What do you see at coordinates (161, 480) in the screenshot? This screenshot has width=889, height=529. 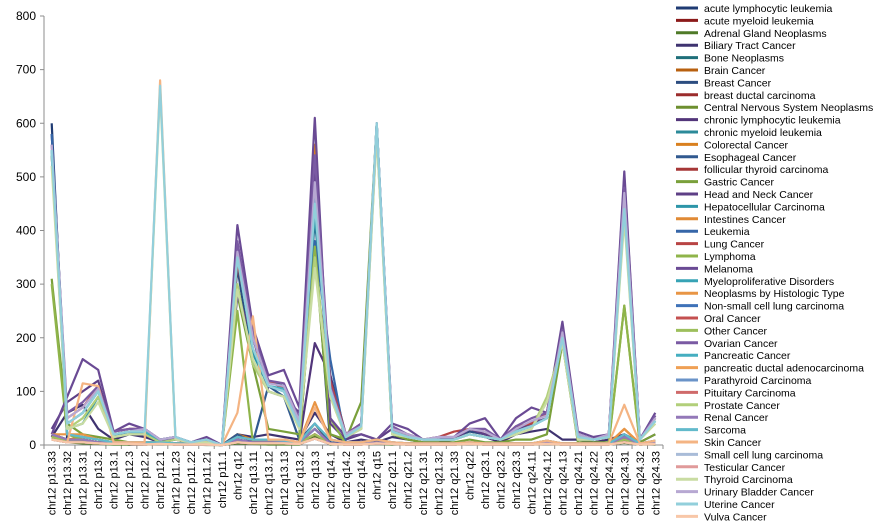 I see `x-tick-label: chr12 p12.1` at bounding box center [161, 480].